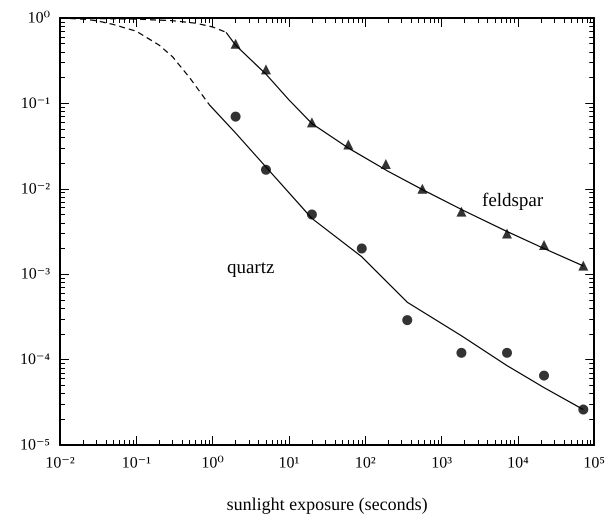 The image size is (608, 520). I want to click on x-tick-label: 10¹, so click(289, 463).